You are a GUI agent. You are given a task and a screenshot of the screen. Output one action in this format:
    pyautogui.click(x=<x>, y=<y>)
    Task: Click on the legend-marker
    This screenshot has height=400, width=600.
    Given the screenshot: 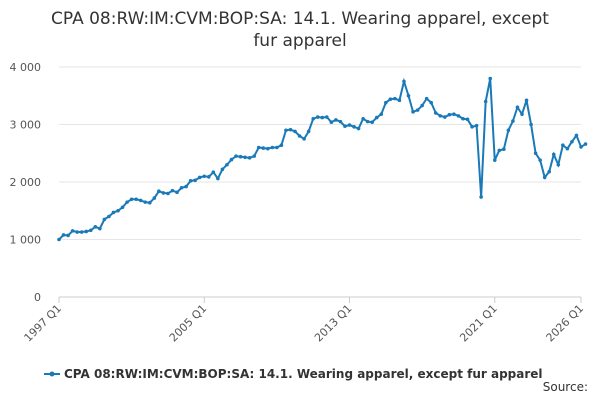 What is the action you would take?
    pyautogui.click(x=52, y=374)
    